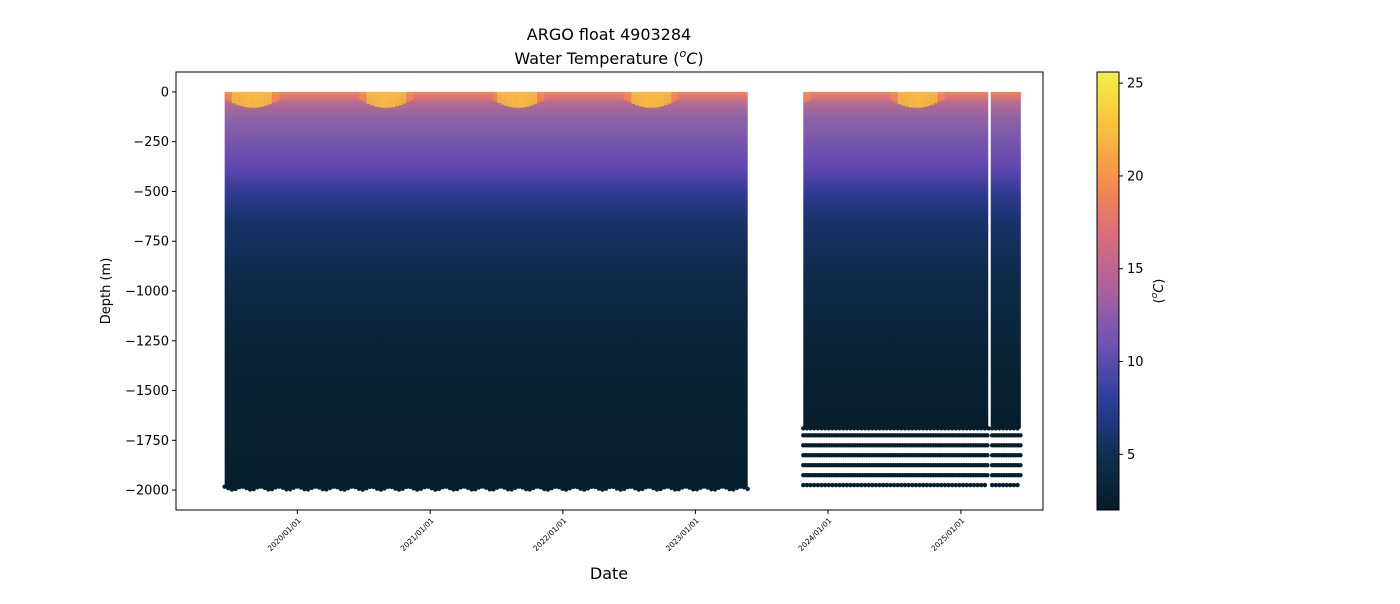 The height and width of the screenshot is (604, 1400). I want to click on colorbar, so click(1108, 291).